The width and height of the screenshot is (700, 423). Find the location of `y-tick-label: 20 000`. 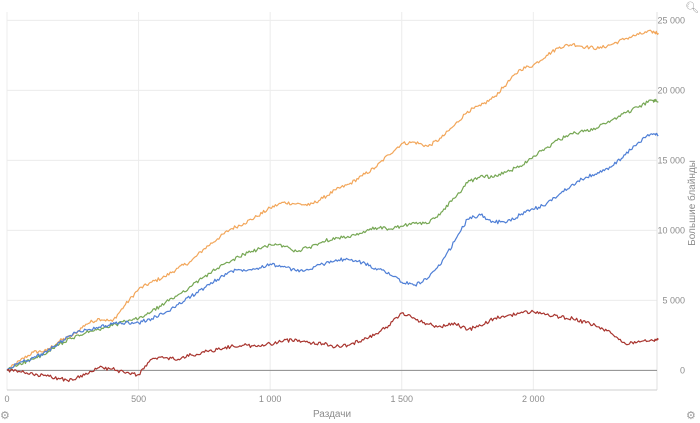

y-tick-label: 20 000 is located at coordinates (671, 90).